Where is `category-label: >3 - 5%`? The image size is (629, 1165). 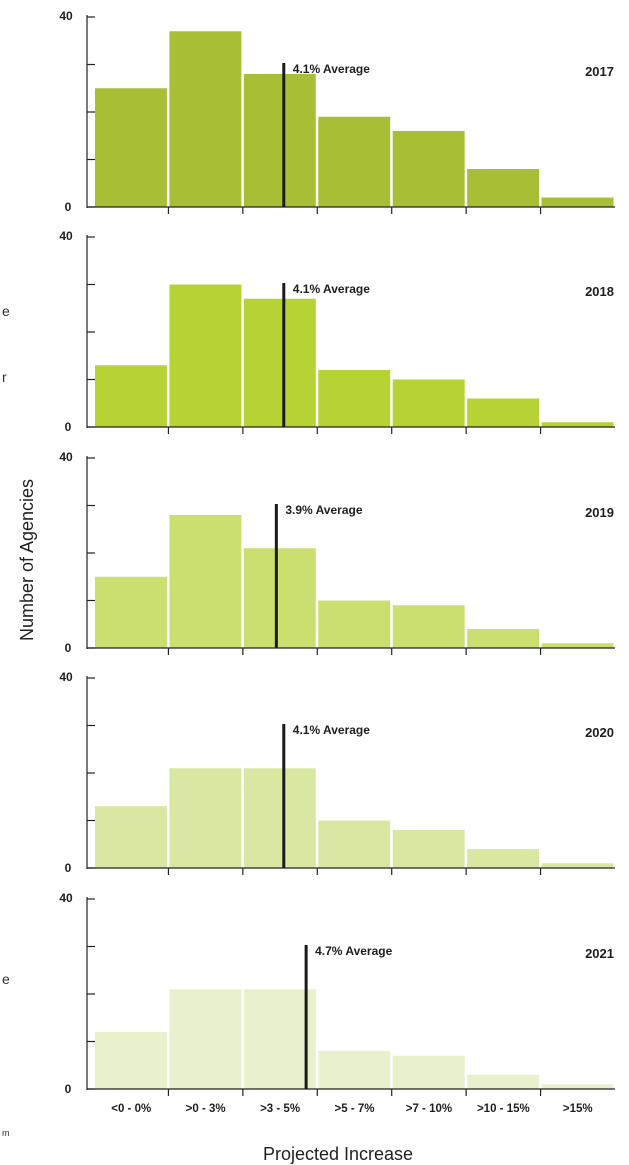 category-label: >3 - 5% is located at coordinates (280, 1109).